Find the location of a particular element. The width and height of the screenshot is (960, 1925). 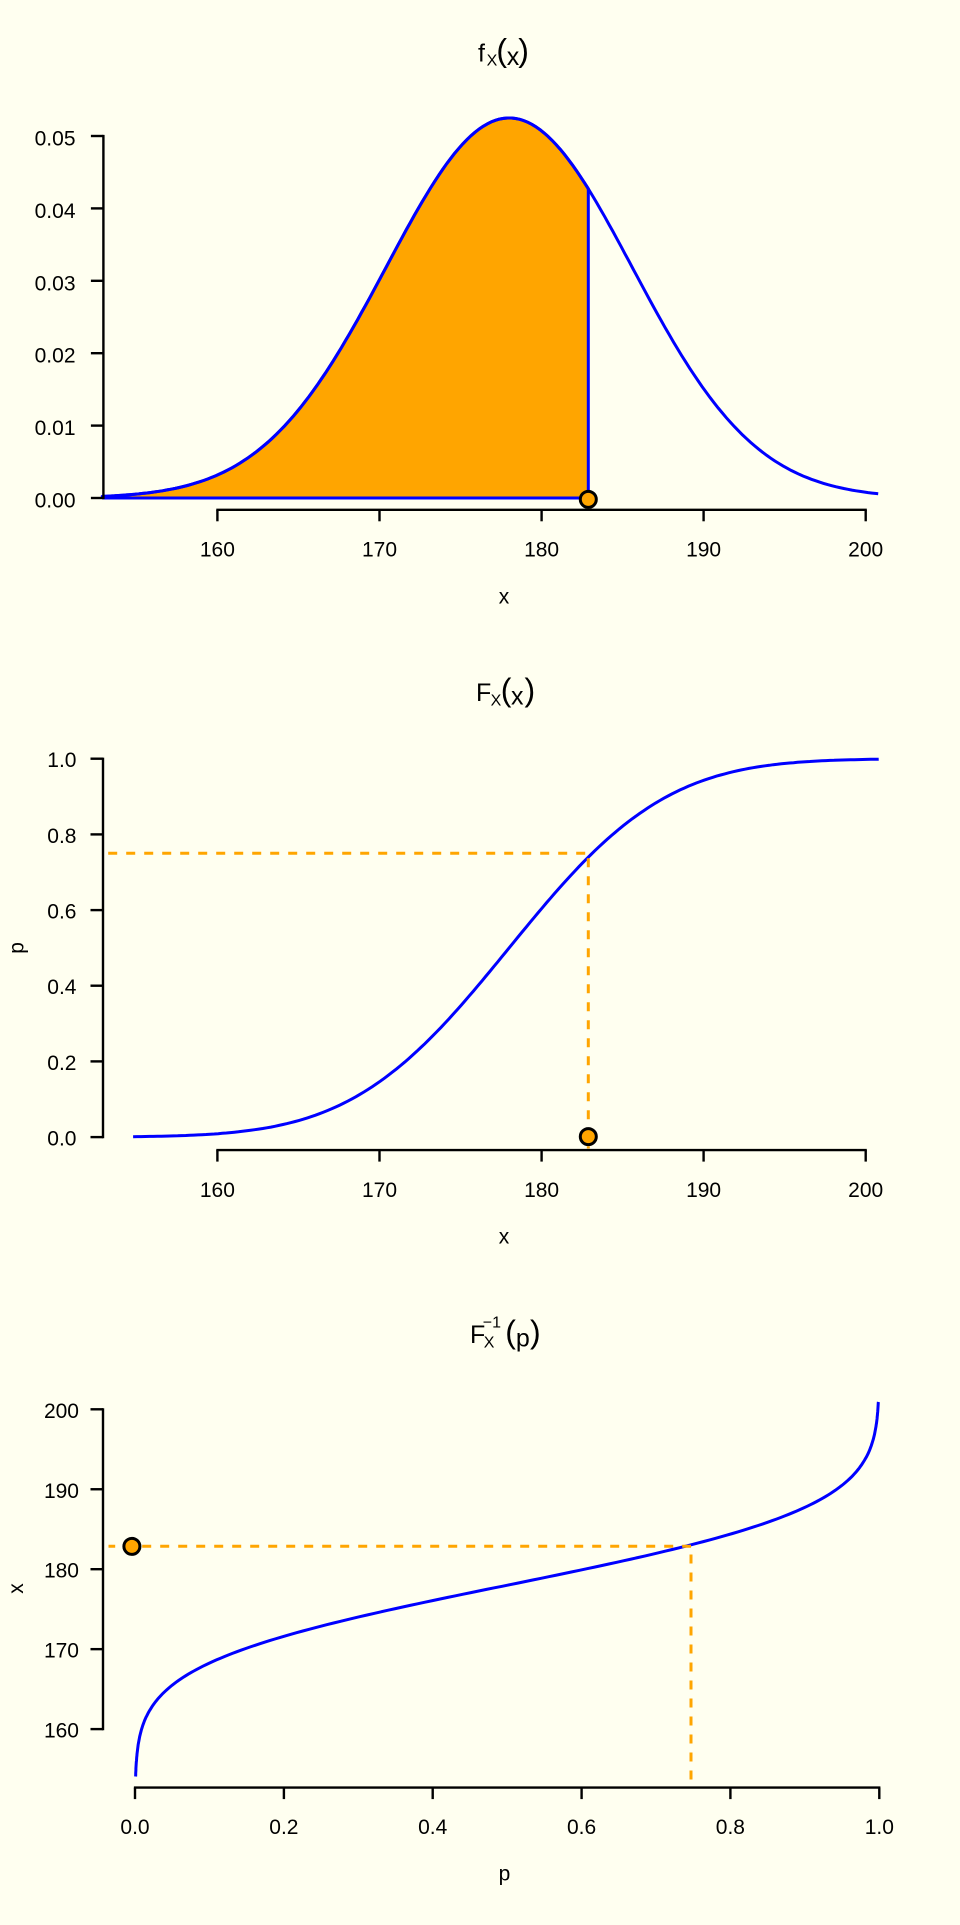

svg-text: −1 is located at coordinates (492, 1322).